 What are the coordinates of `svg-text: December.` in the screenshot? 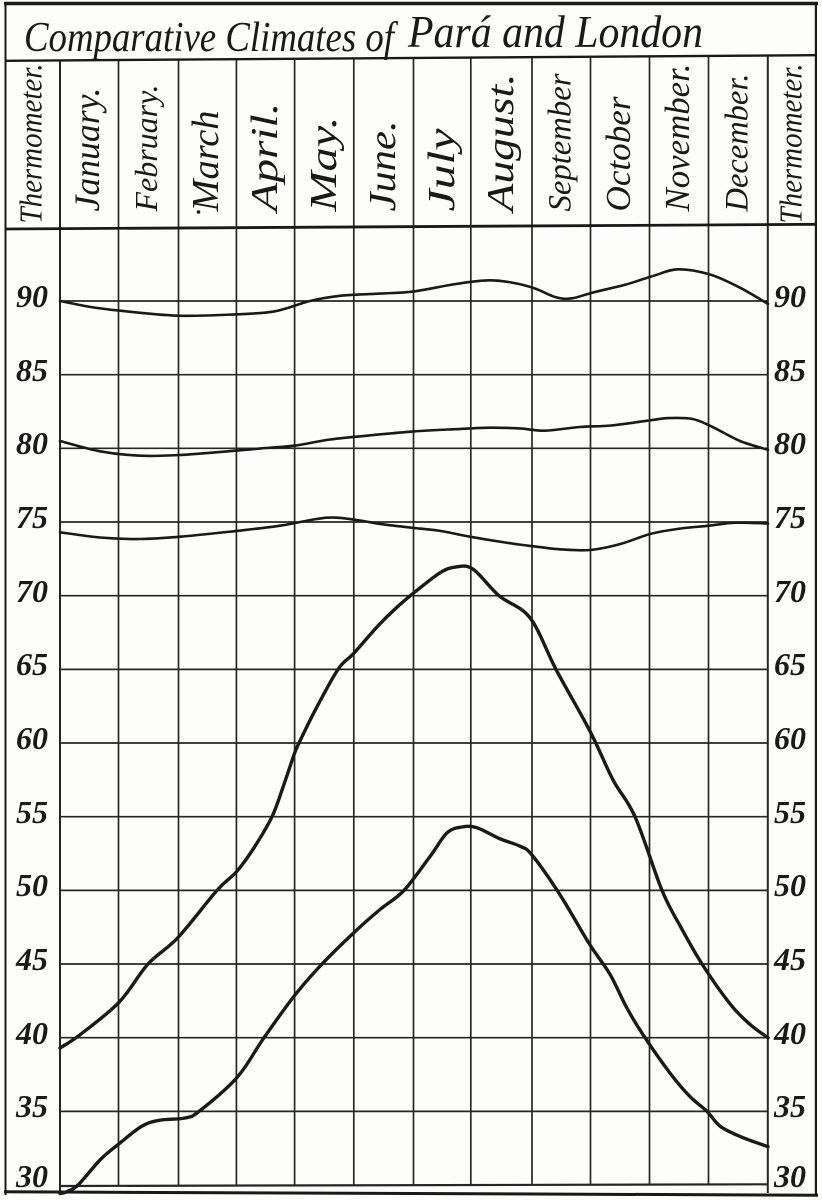 It's located at (737, 143).